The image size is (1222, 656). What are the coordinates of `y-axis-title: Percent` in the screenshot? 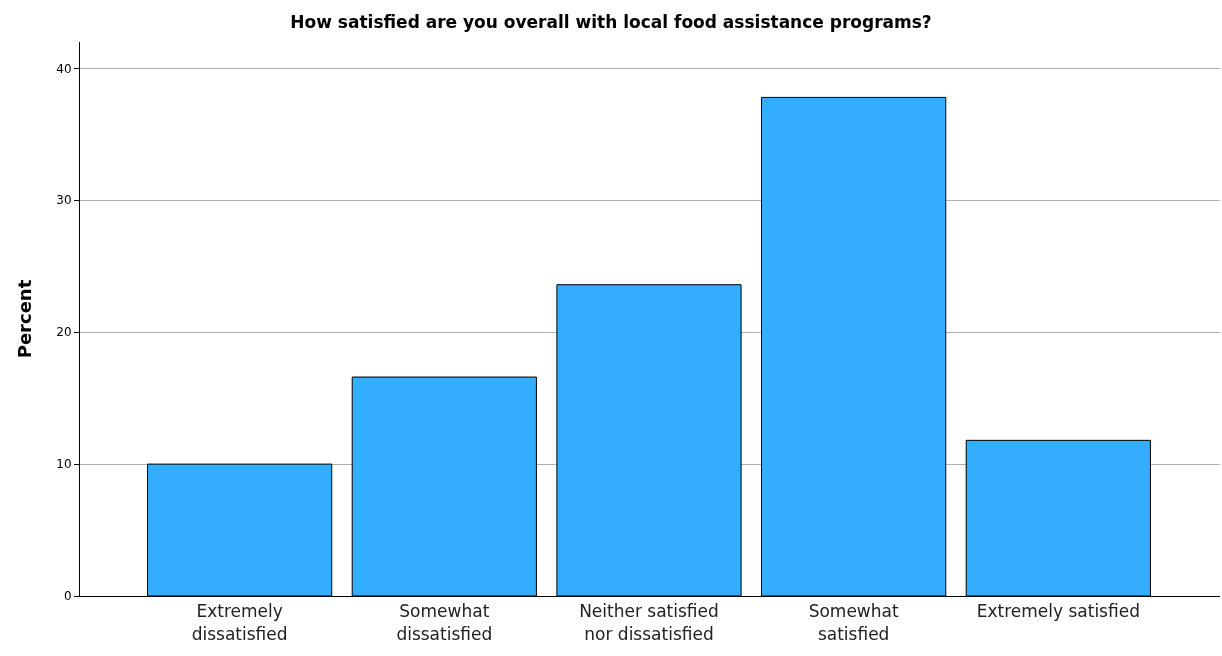 It's located at (24, 319).